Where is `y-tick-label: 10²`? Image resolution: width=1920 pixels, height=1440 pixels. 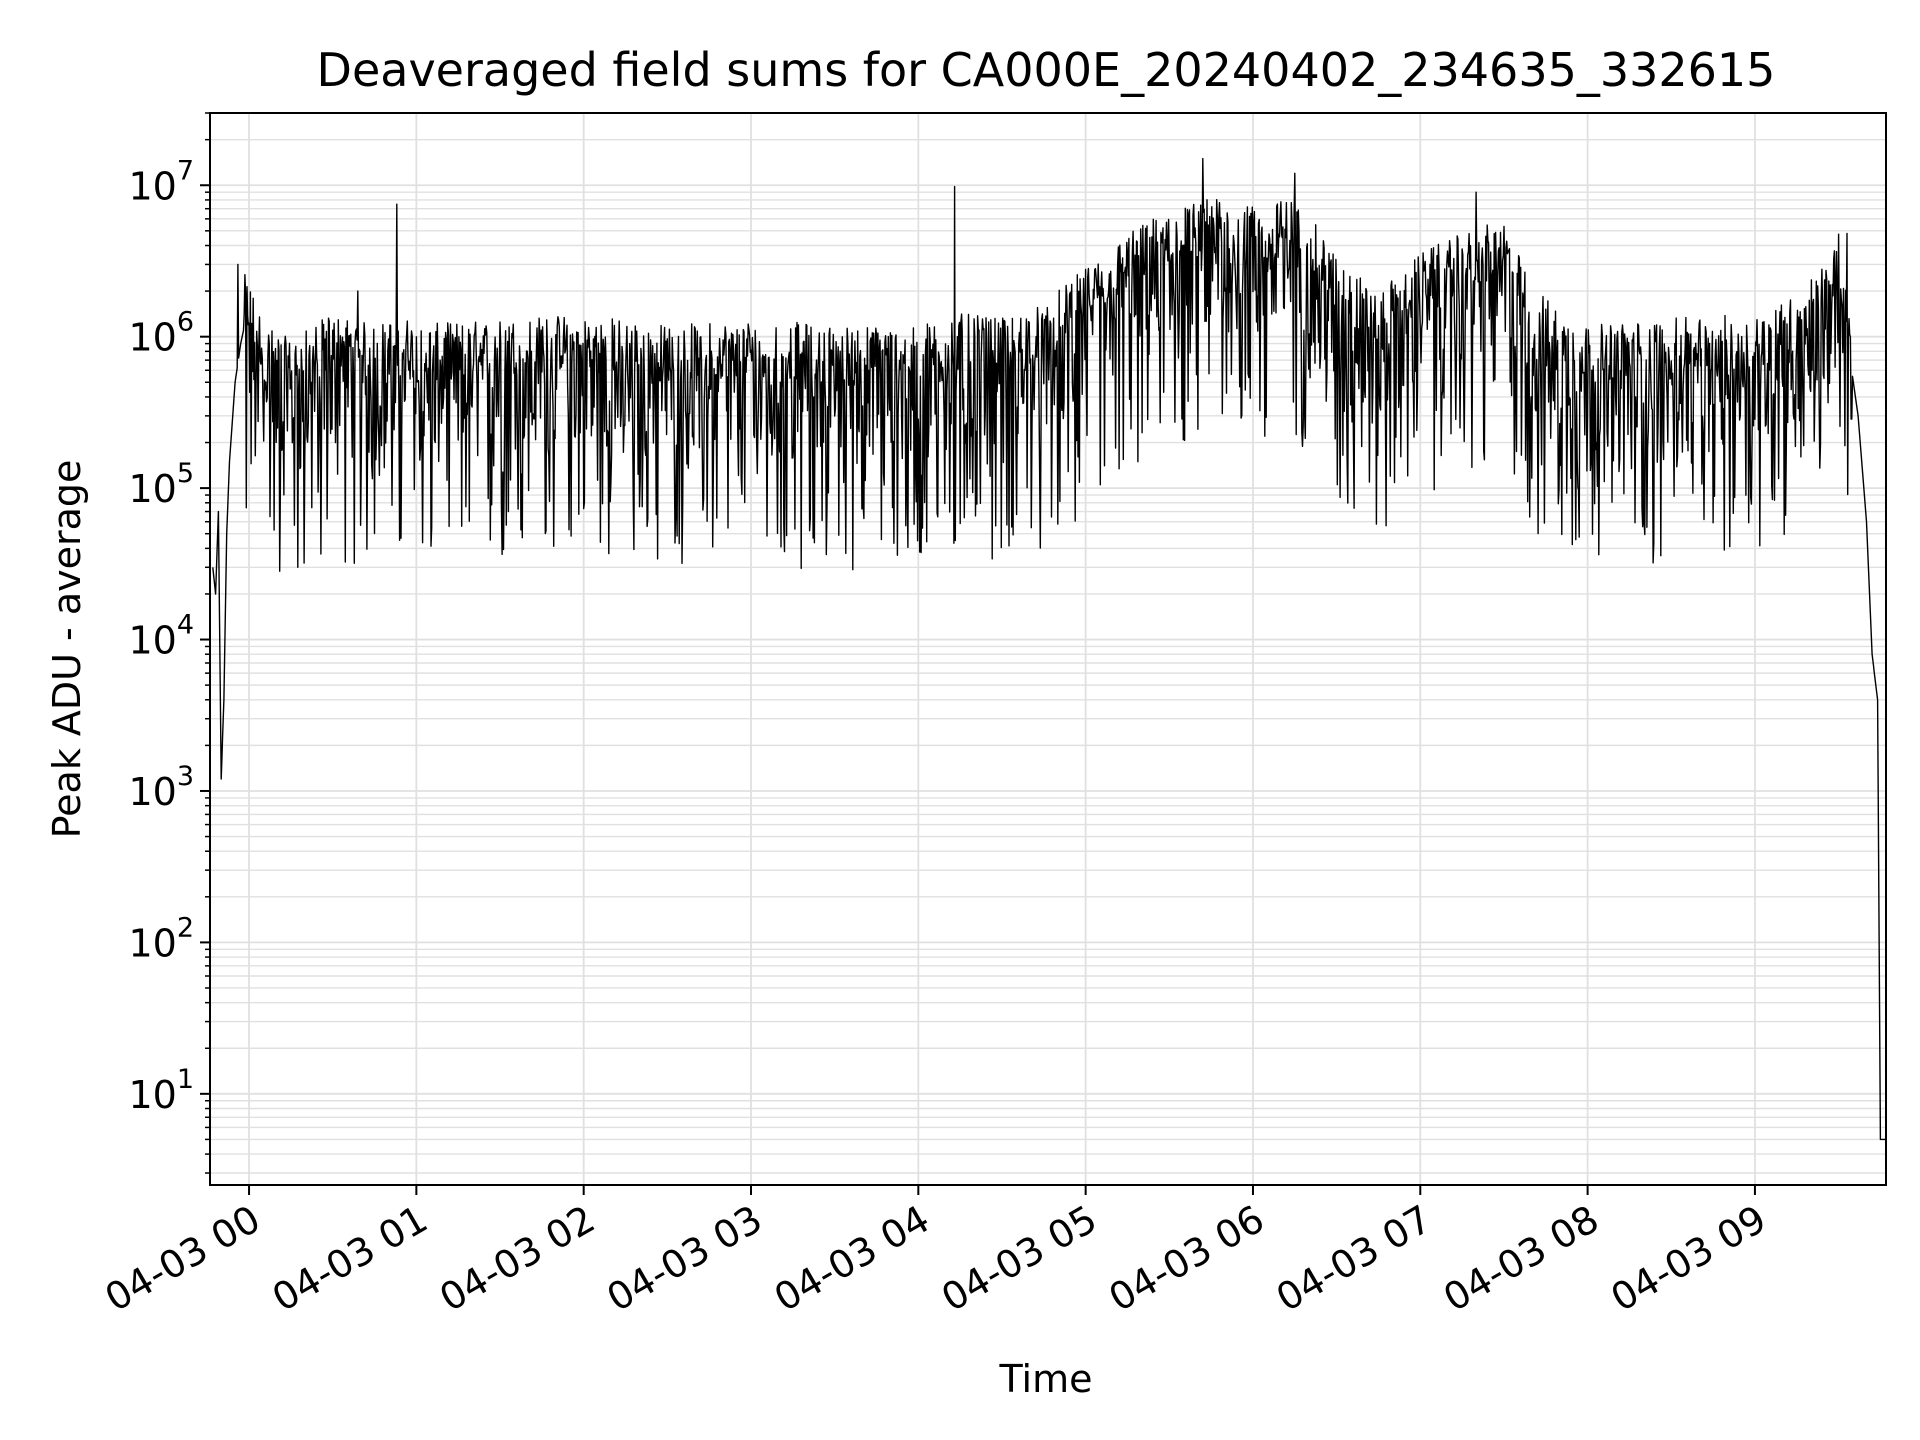
y-tick-label: 10² is located at coordinates (161, 938).